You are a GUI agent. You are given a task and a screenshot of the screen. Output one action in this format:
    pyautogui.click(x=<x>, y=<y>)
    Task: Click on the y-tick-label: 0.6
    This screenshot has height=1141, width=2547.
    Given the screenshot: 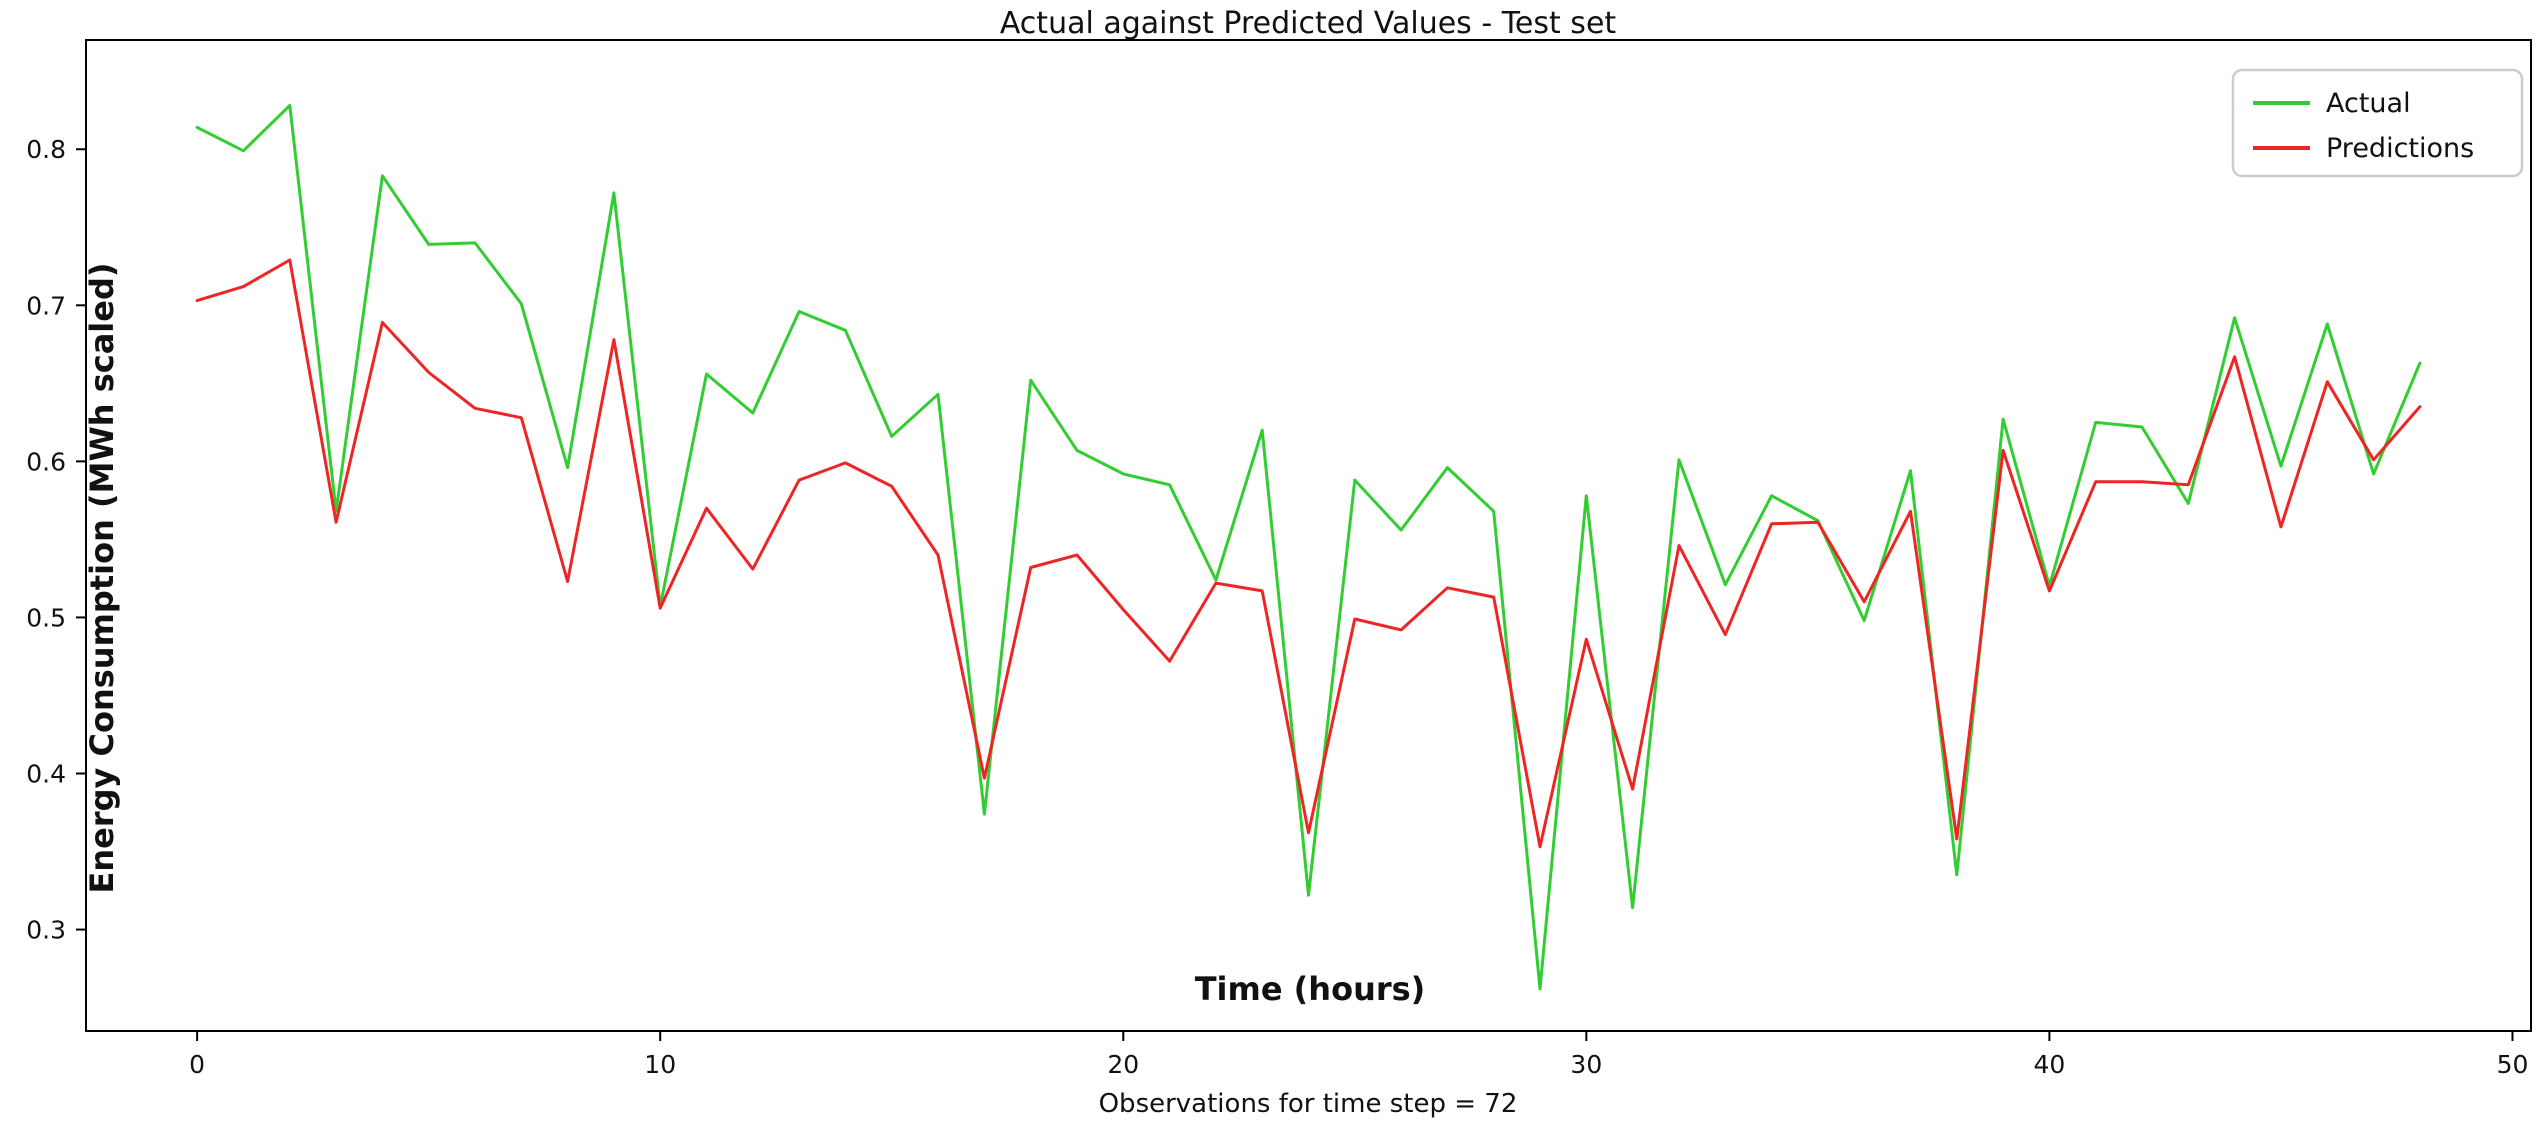 What is the action you would take?
    pyautogui.click(x=46, y=461)
    